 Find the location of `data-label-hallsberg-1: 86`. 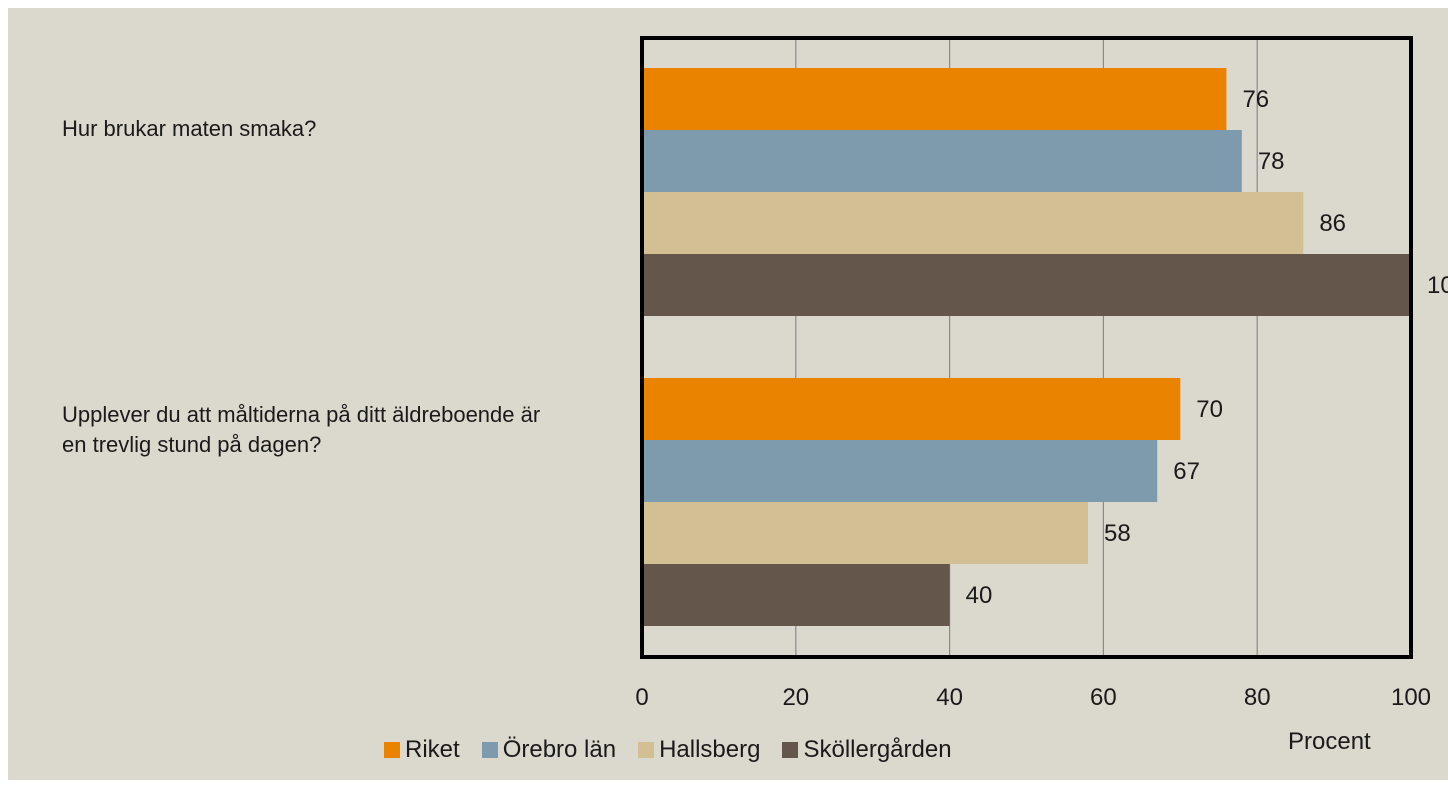

data-label-hallsberg-1: 86 is located at coordinates (1332, 223).